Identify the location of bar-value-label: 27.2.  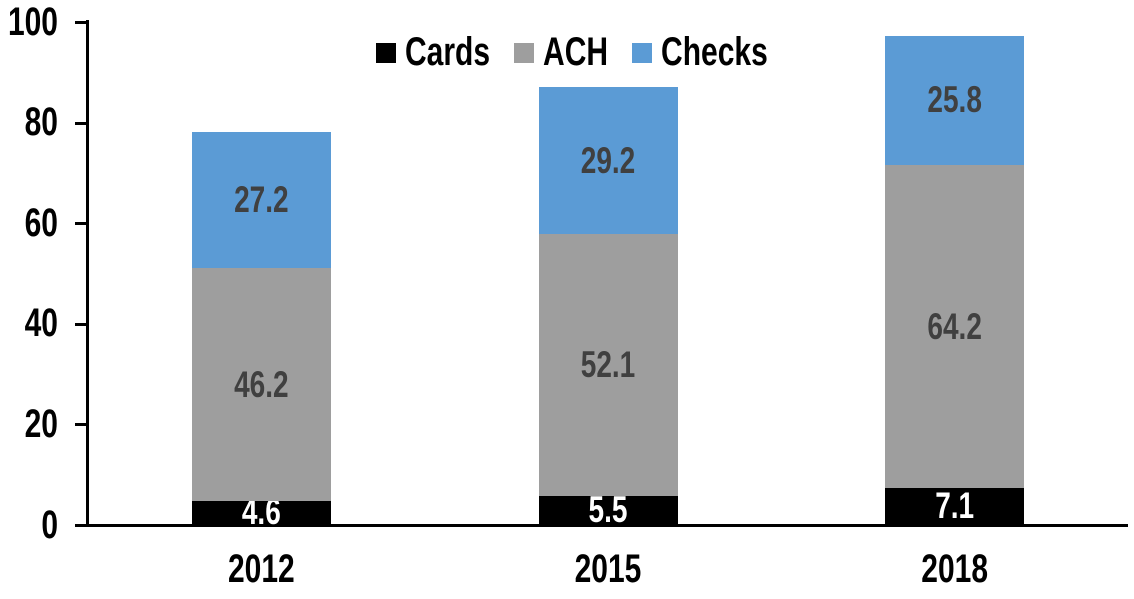
(261, 200).